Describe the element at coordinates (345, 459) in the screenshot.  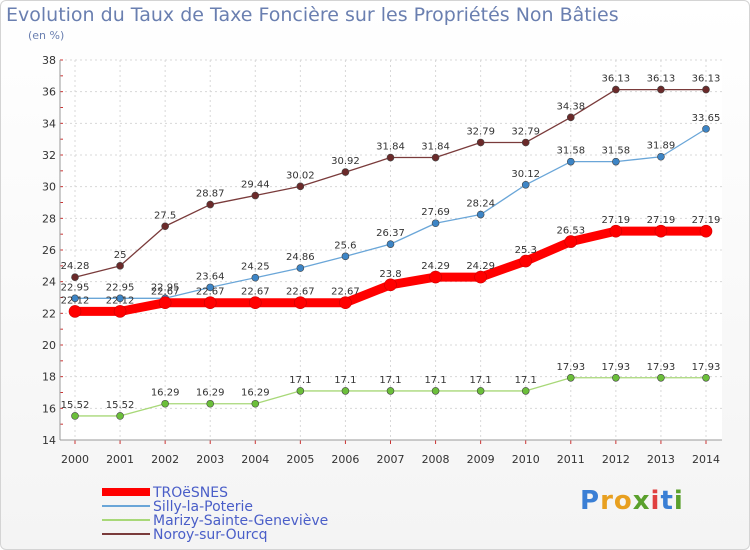
I see `x-tick-label: 2006` at that location.